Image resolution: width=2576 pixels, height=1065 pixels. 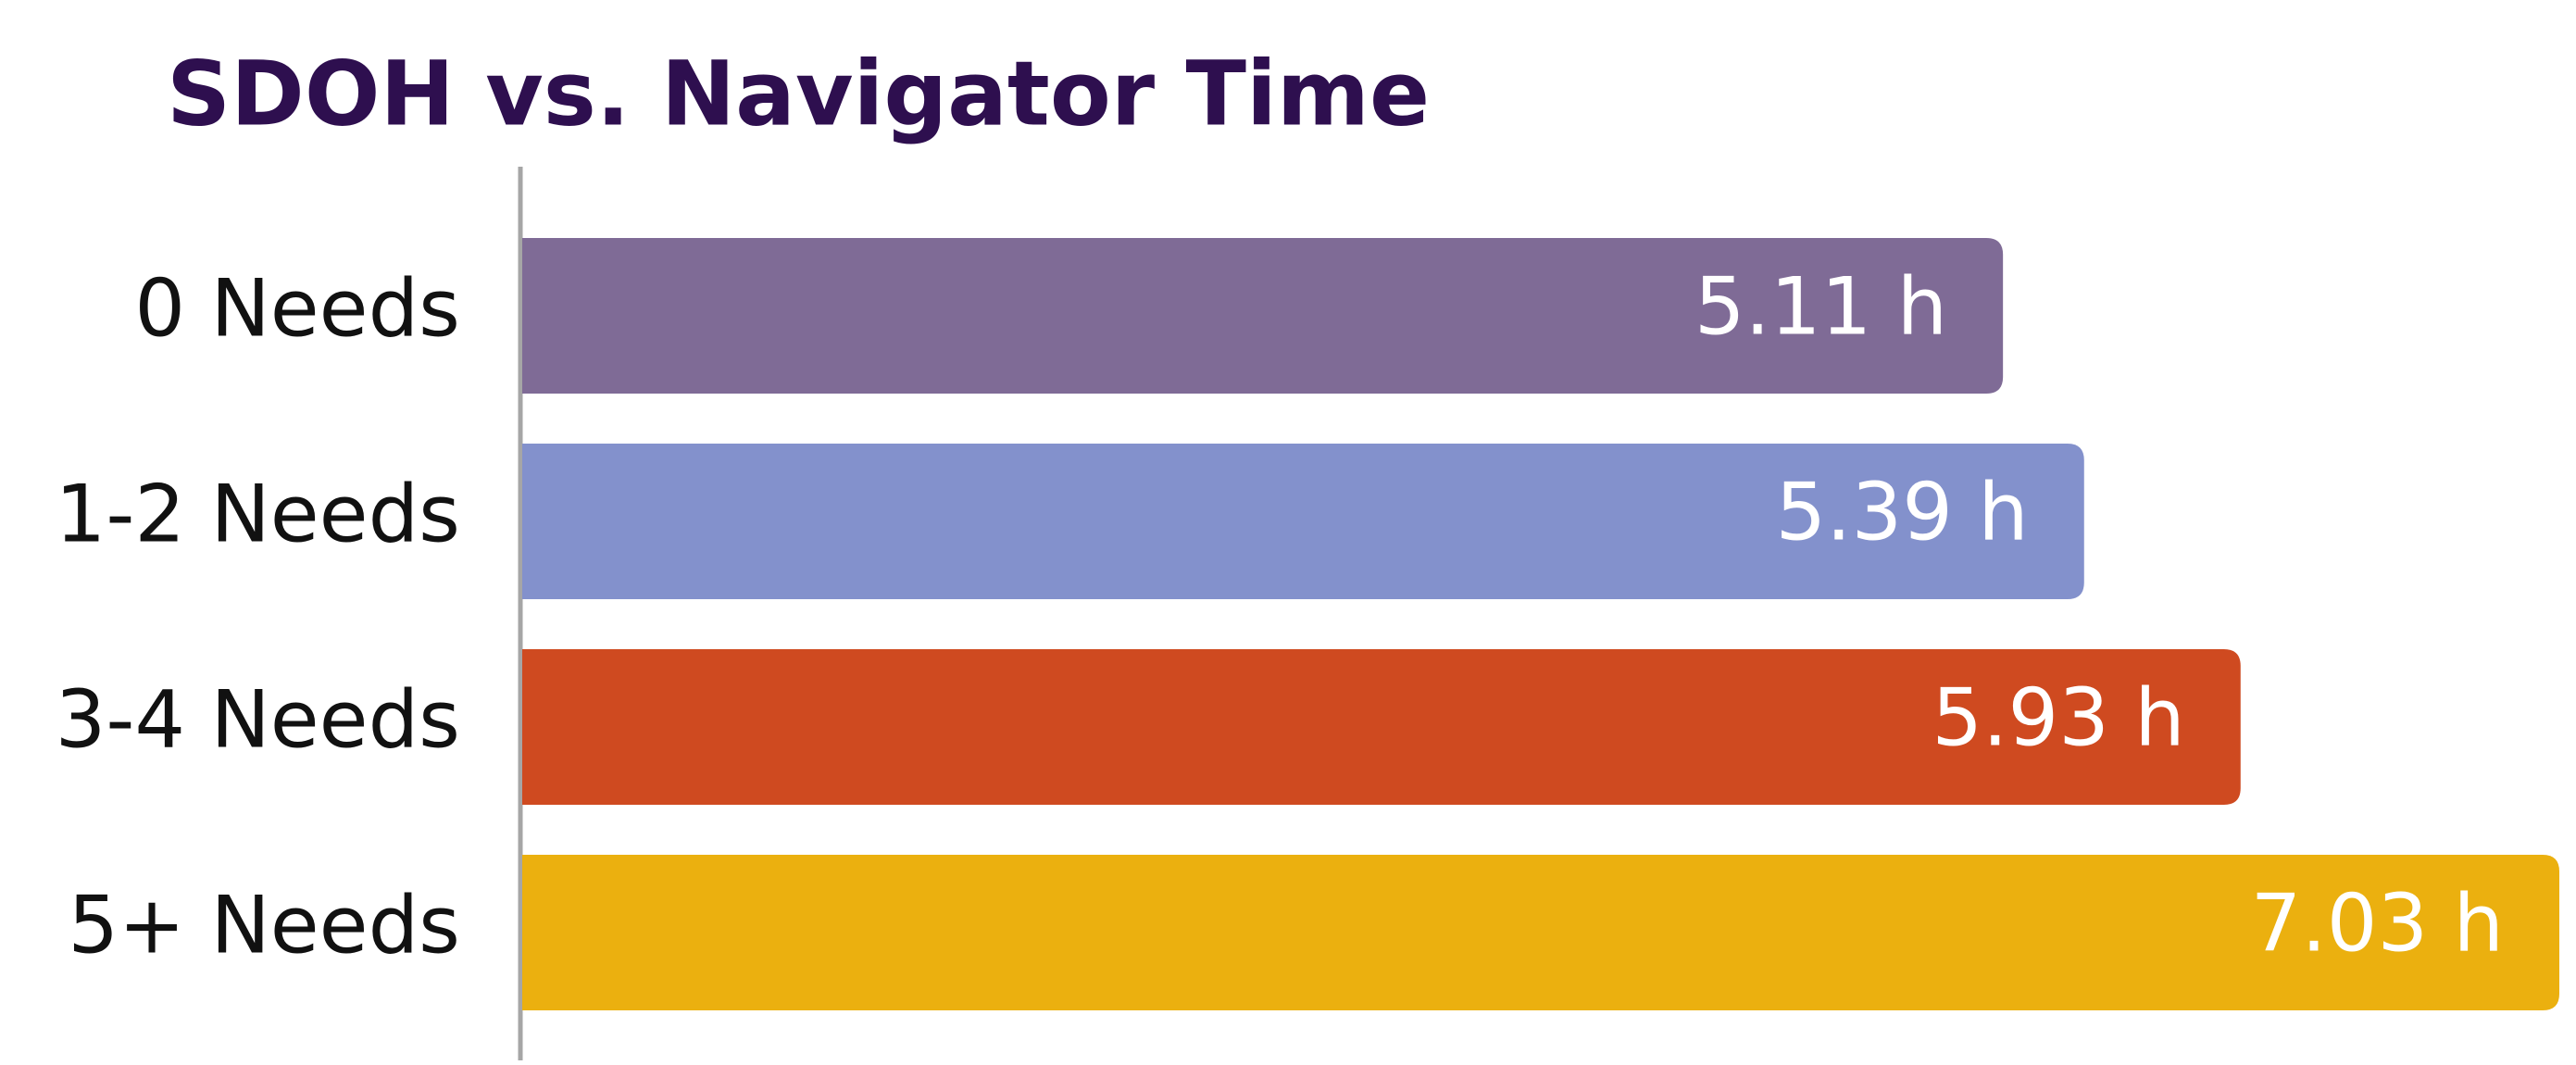 I want to click on category-label: 0 Needs, so click(x=297, y=308).